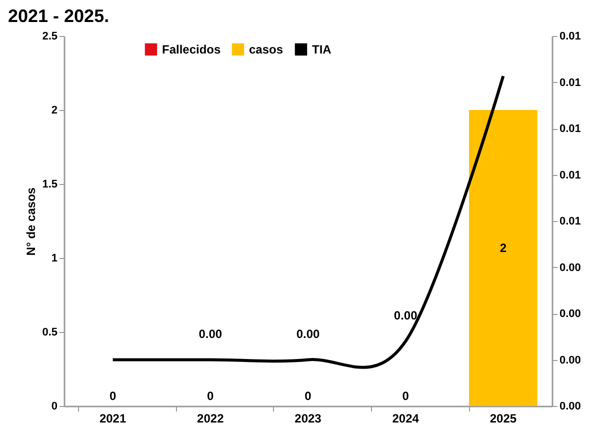  What do you see at coordinates (50, 36) in the screenshot?
I see `y-tick-label: 2.5` at bounding box center [50, 36].